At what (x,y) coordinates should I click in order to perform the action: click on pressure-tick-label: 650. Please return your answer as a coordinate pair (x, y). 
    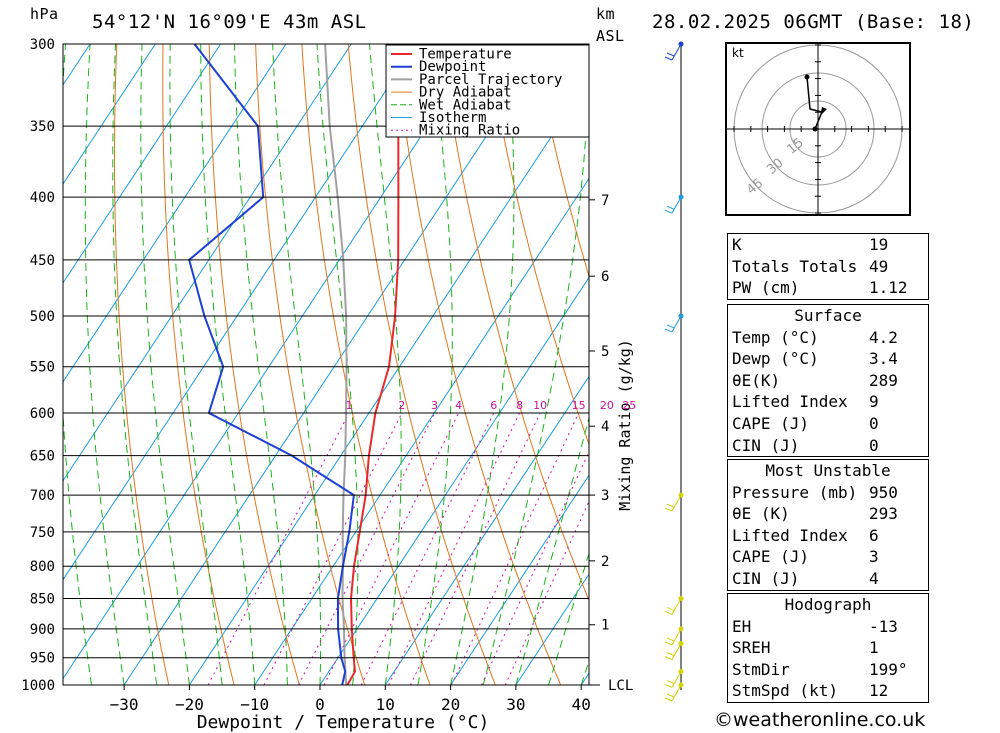
    Looking at the image, I should click on (42, 457).